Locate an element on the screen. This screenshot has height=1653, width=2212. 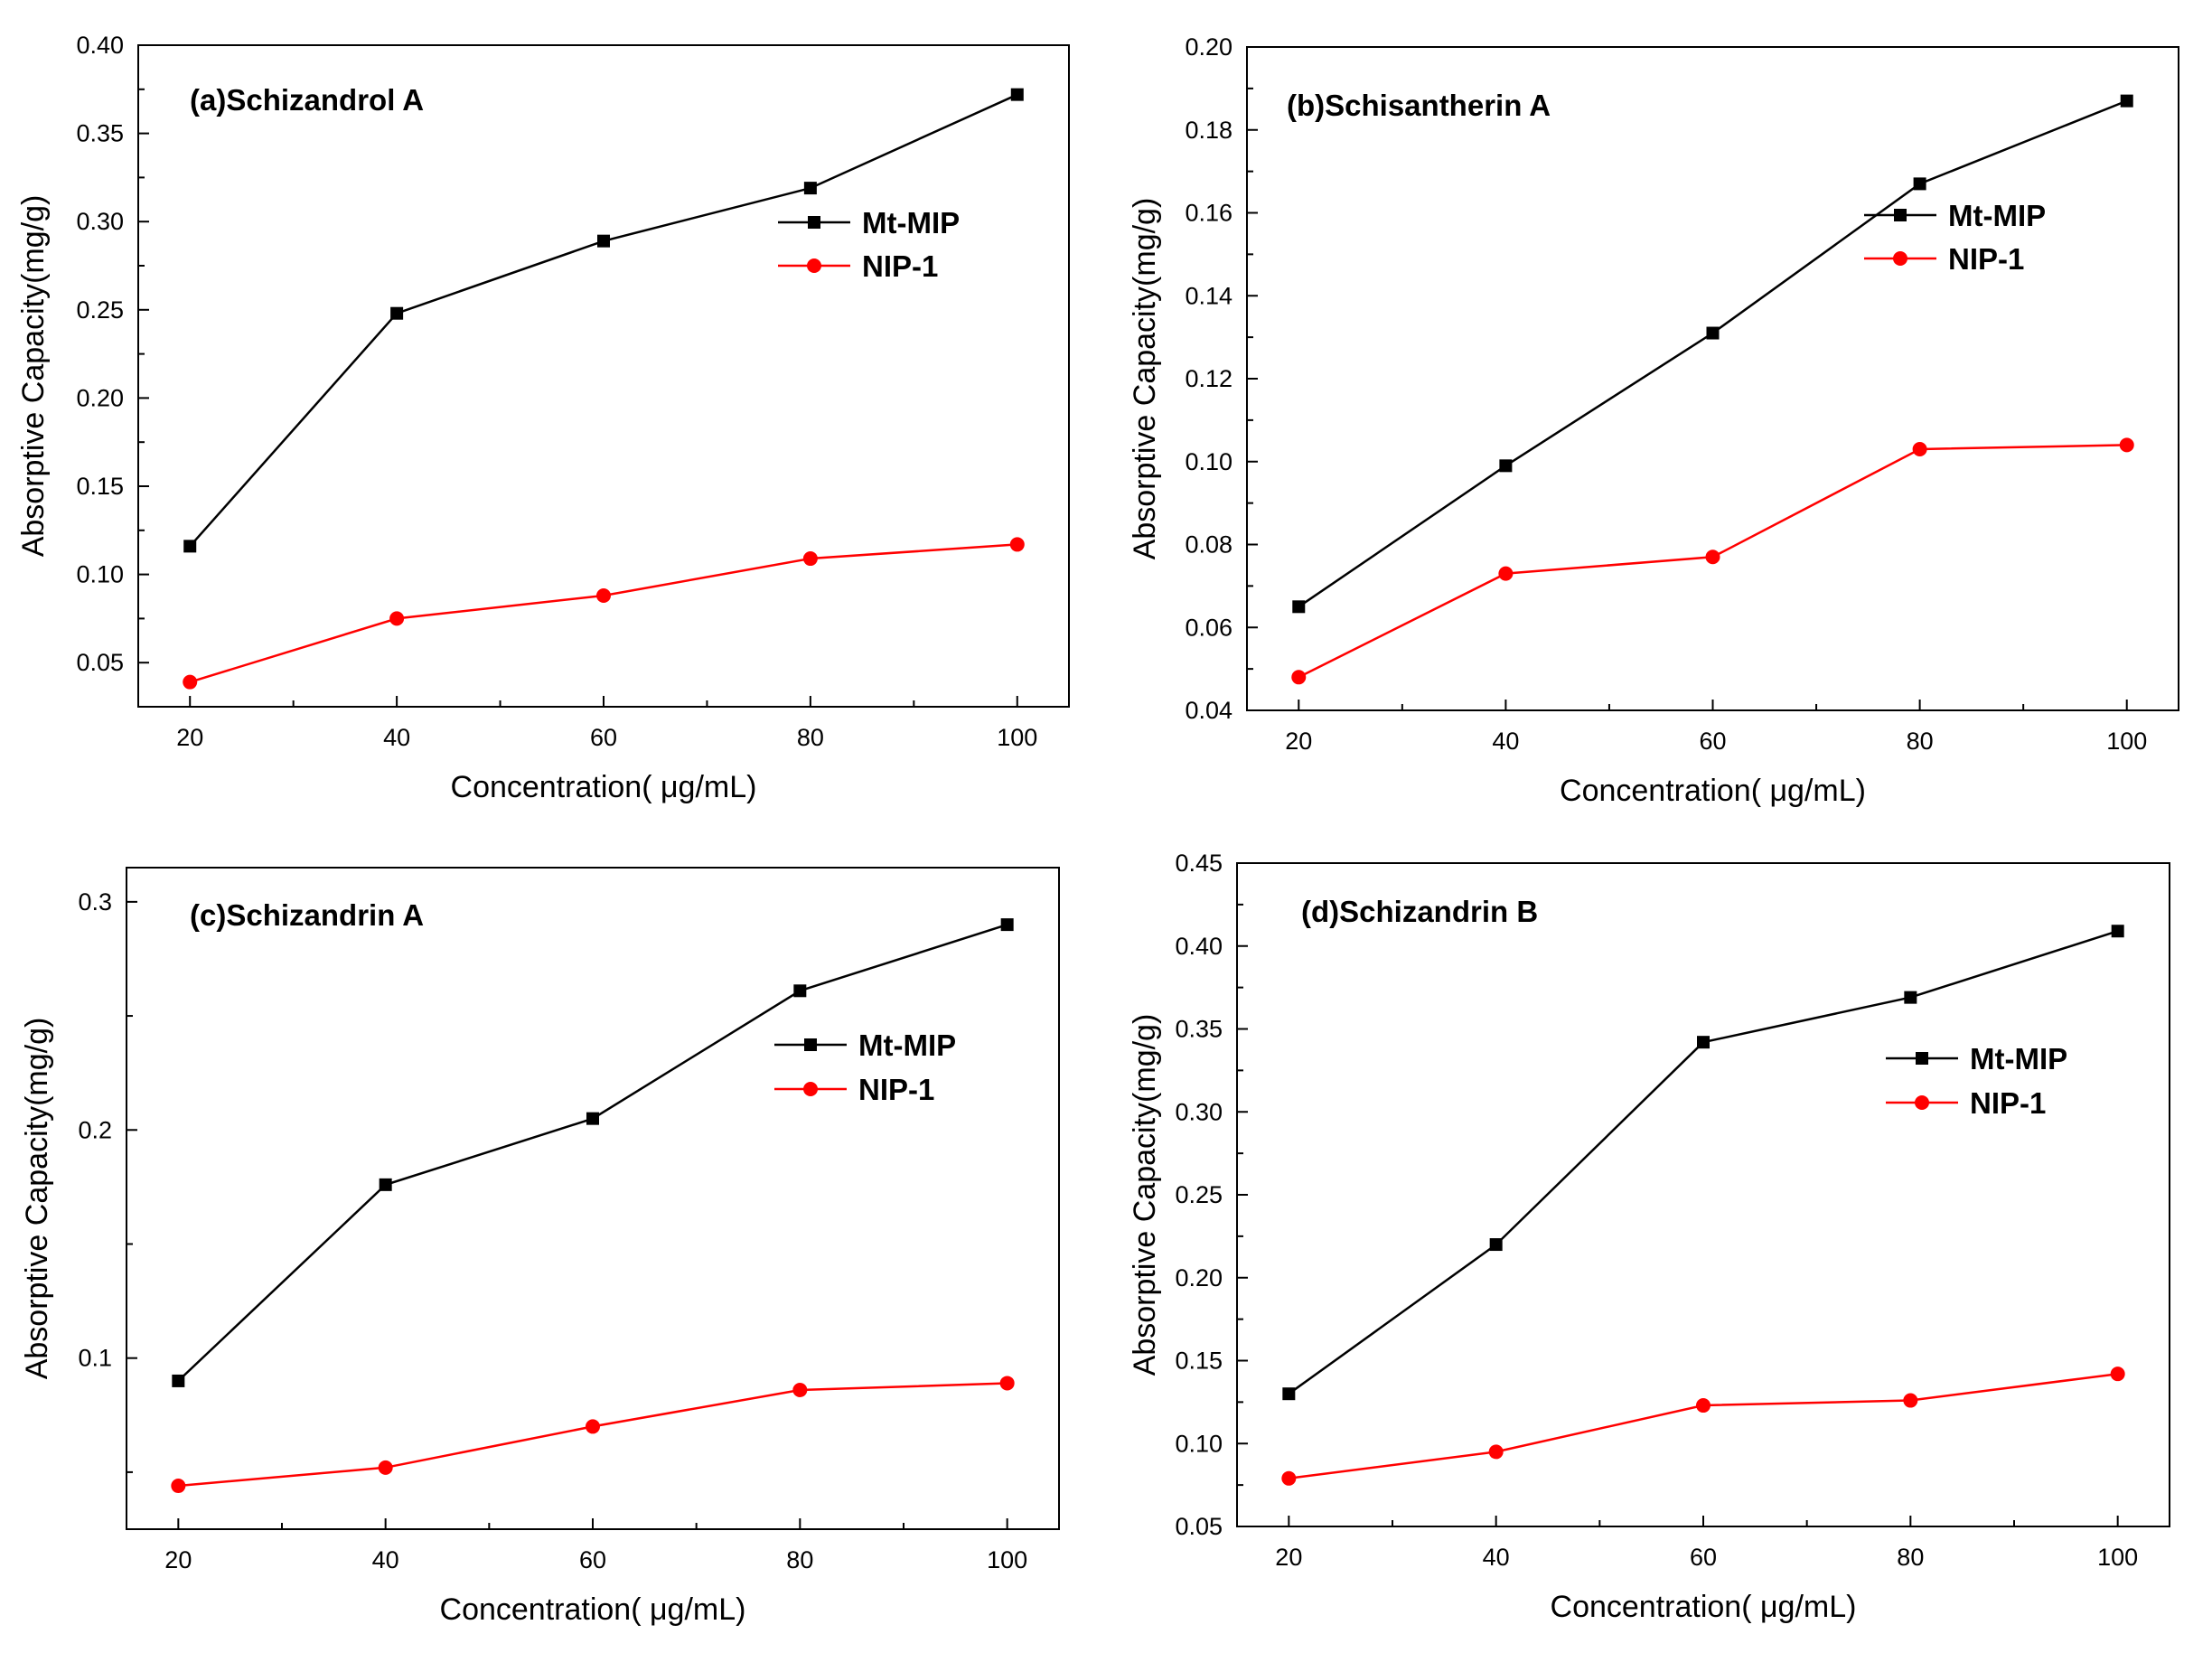
y-tick-label: 0.35 is located at coordinates (1199, 1029).